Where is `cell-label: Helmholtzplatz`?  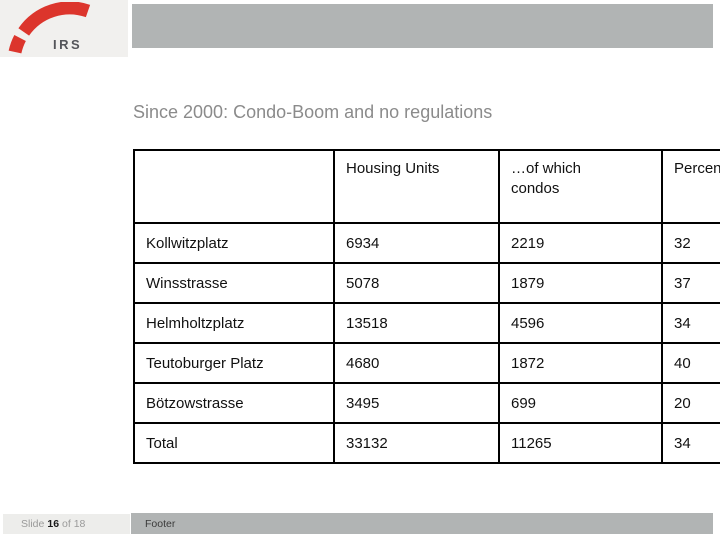
cell-label: Helmholtzplatz is located at coordinates (234, 323).